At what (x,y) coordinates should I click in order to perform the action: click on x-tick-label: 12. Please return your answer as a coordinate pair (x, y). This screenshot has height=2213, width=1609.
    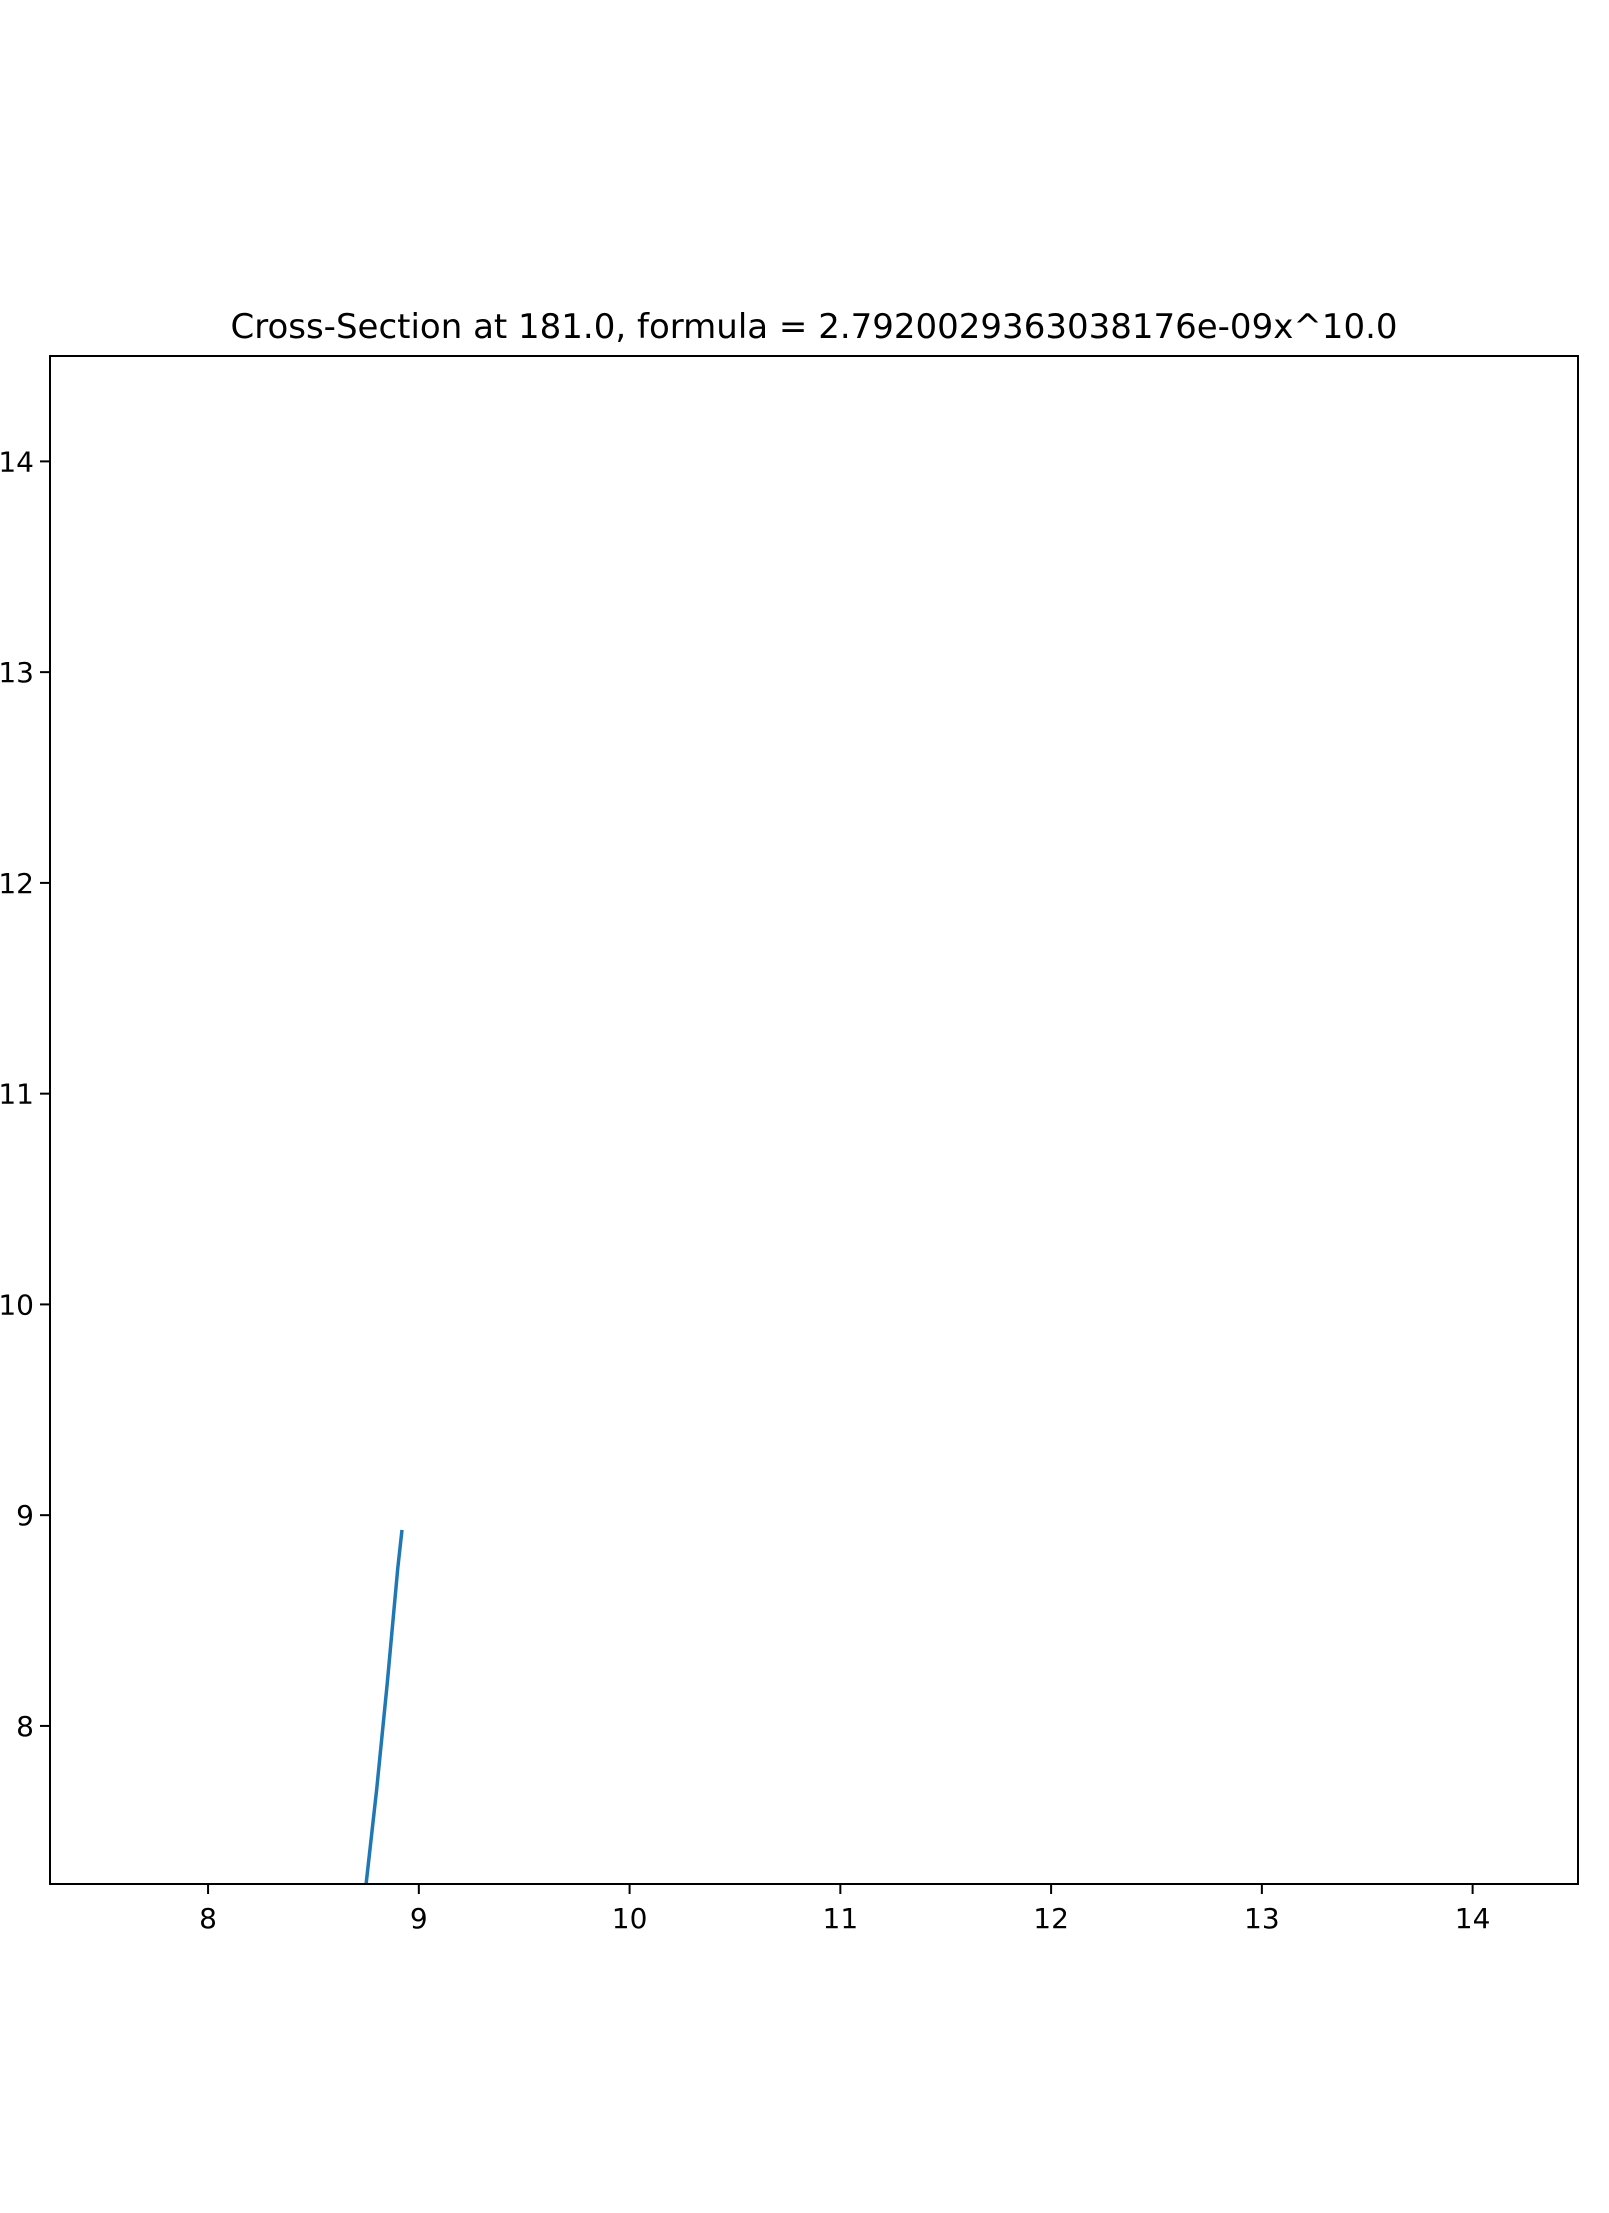
    Looking at the image, I should click on (1051, 1918).